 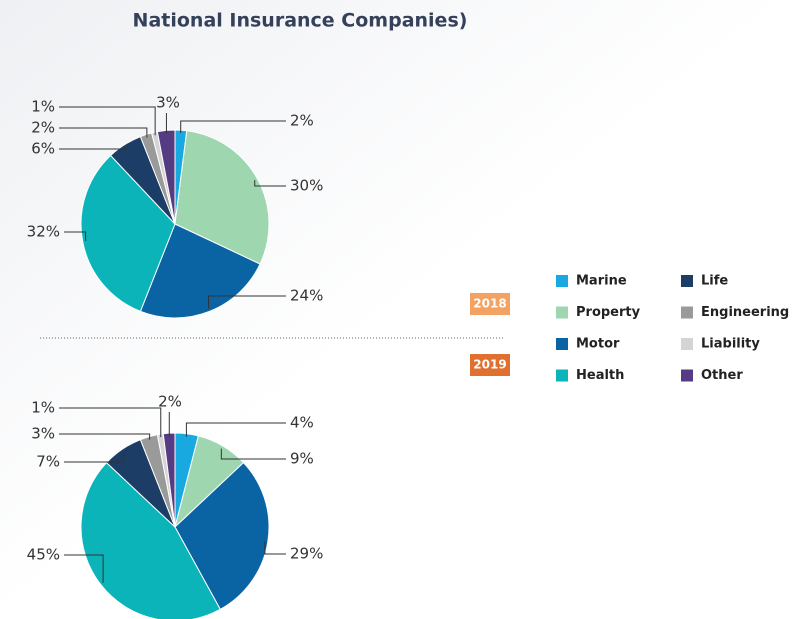 I want to click on year-label: 2019, so click(x=489, y=365).